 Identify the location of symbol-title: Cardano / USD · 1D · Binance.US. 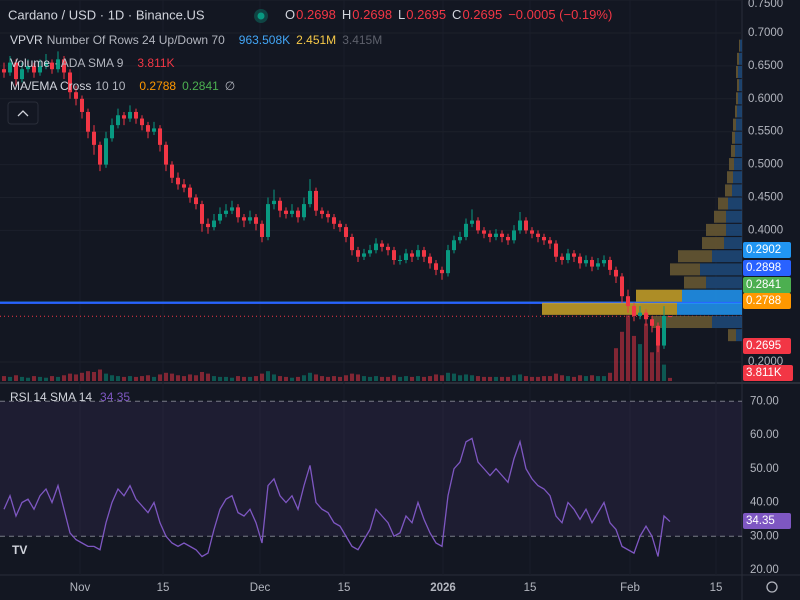
(106, 14).